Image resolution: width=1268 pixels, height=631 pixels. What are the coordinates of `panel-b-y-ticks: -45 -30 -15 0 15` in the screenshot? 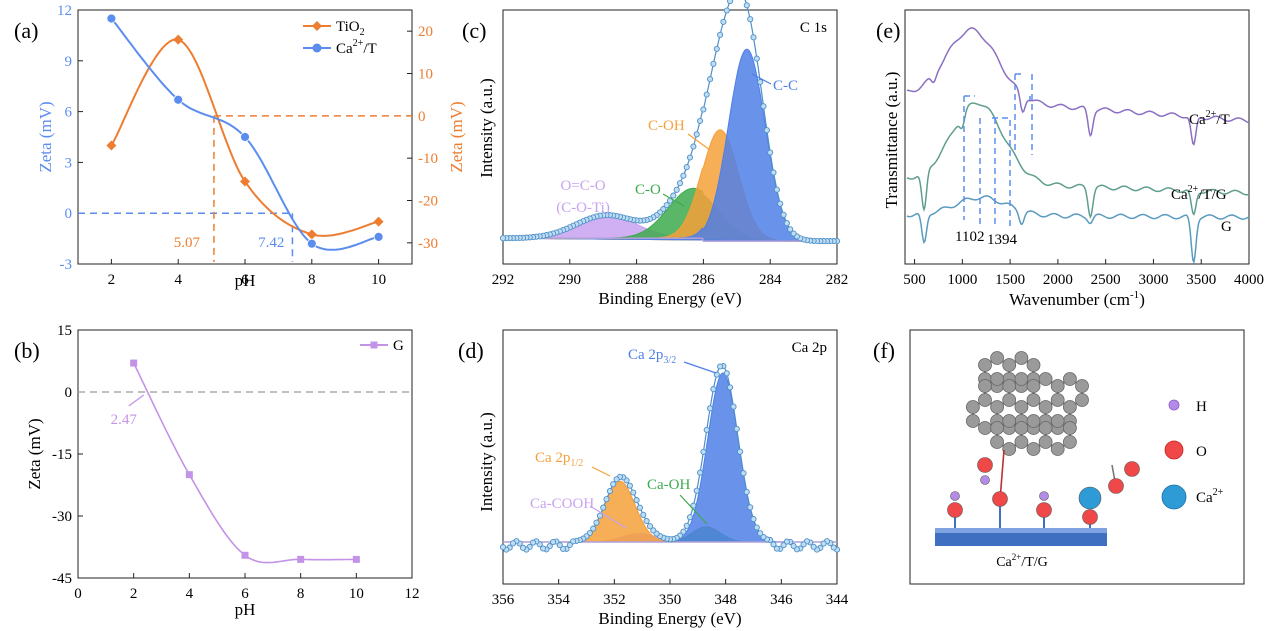 It's located at (67, 455).